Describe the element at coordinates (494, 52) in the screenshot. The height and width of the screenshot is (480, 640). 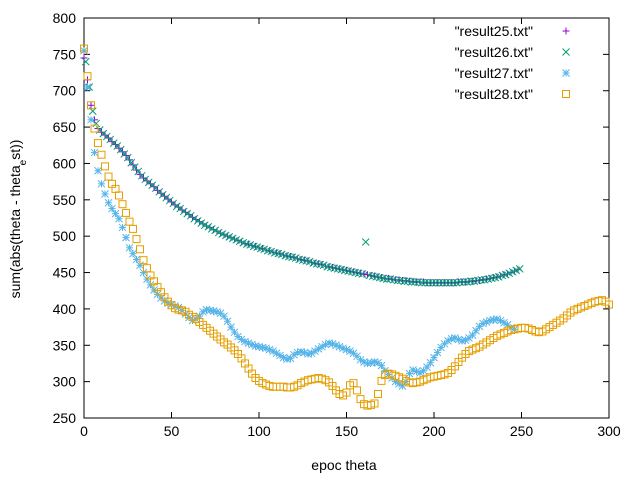
I see `legend-label: "result26.txt"` at that location.